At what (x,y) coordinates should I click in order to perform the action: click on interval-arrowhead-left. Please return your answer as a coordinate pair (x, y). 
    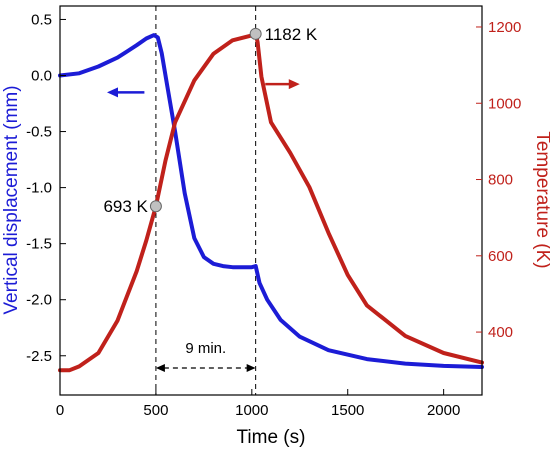
    Looking at the image, I should click on (160, 368).